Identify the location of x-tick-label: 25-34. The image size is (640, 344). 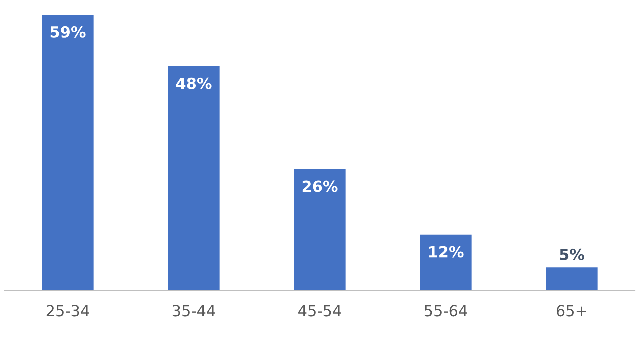
(68, 311).